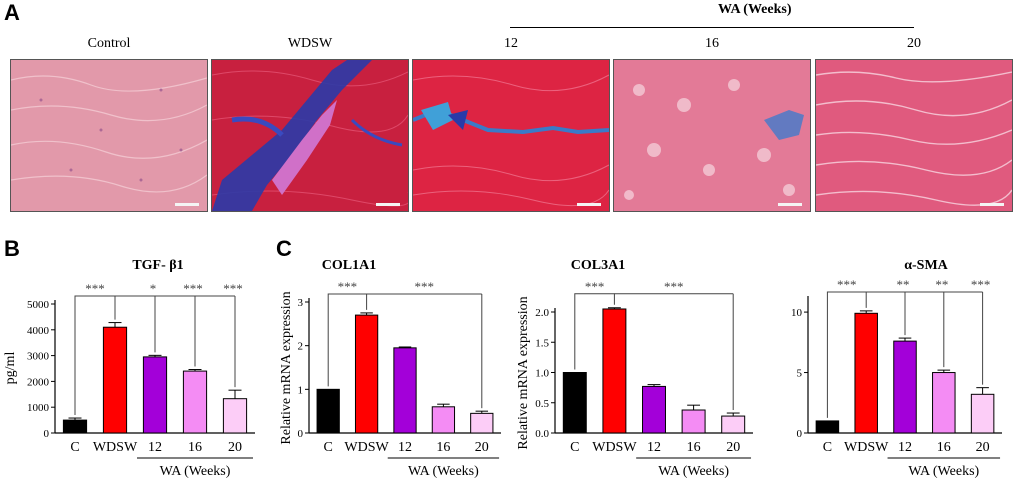 This screenshot has width=1017, height=487. I want to click on y-tick-label: 3, so click(301, 303).